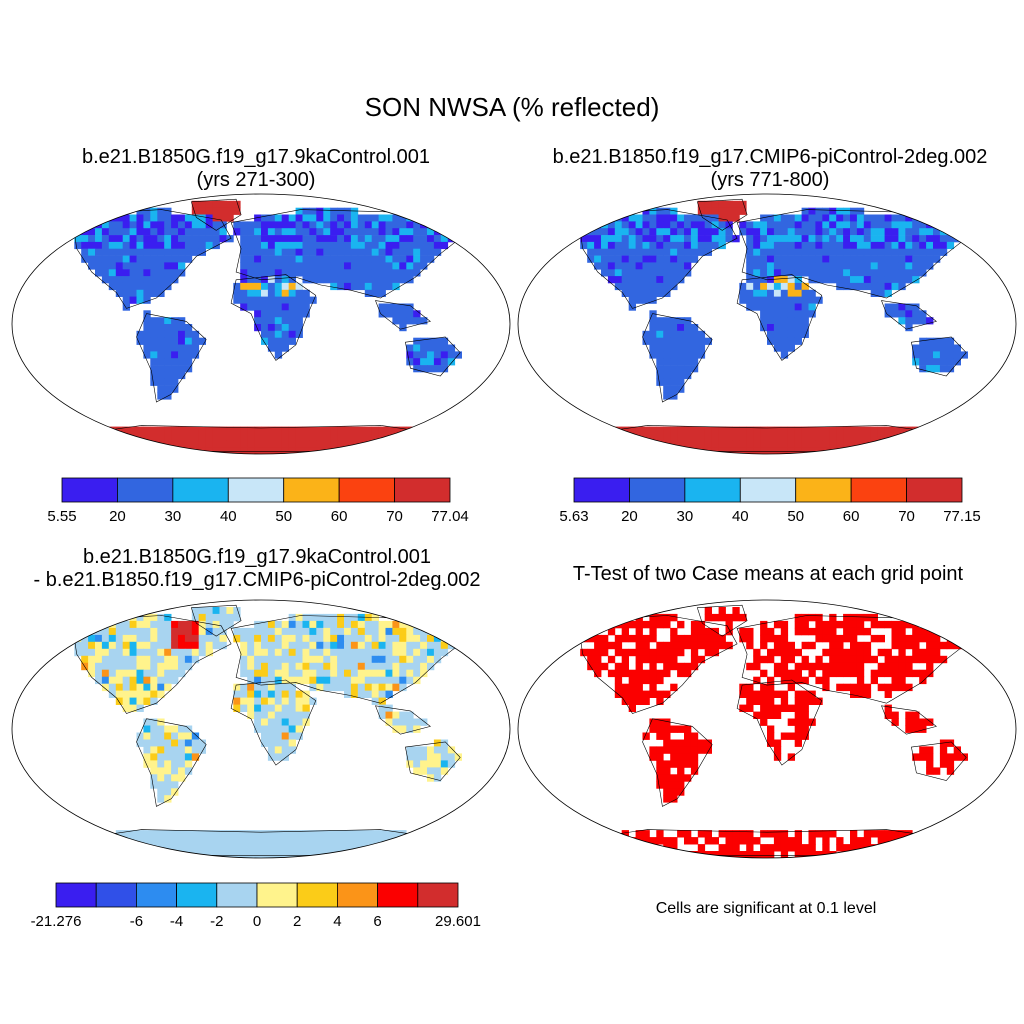 The height and width of the screenshot is (1024, 1024). I want to click on colorbar-label: 4, so click(337, 921).